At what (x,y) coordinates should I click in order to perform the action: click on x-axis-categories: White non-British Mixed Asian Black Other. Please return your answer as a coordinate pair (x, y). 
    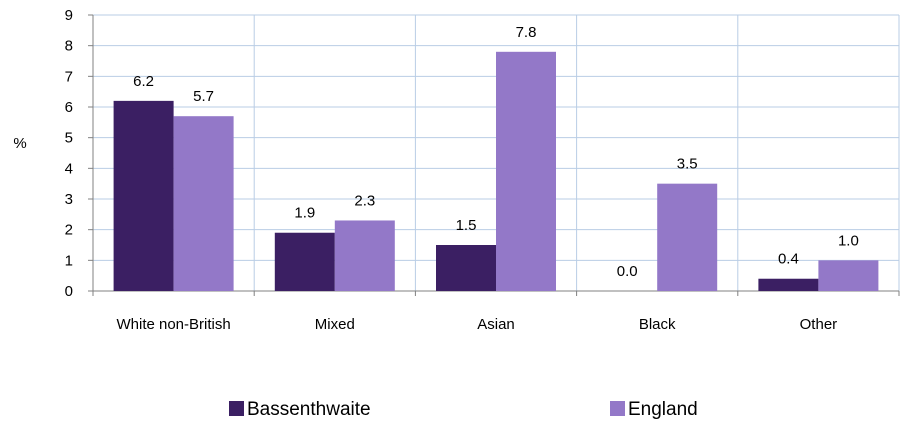
    Looking at the image, I should click on (476, 324).